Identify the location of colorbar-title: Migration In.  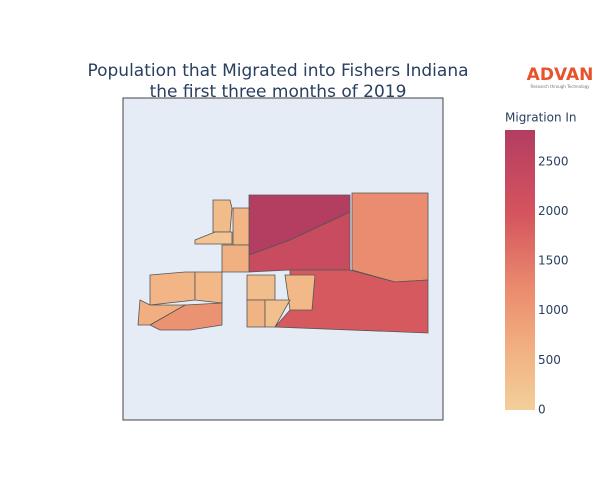
(541, 118).